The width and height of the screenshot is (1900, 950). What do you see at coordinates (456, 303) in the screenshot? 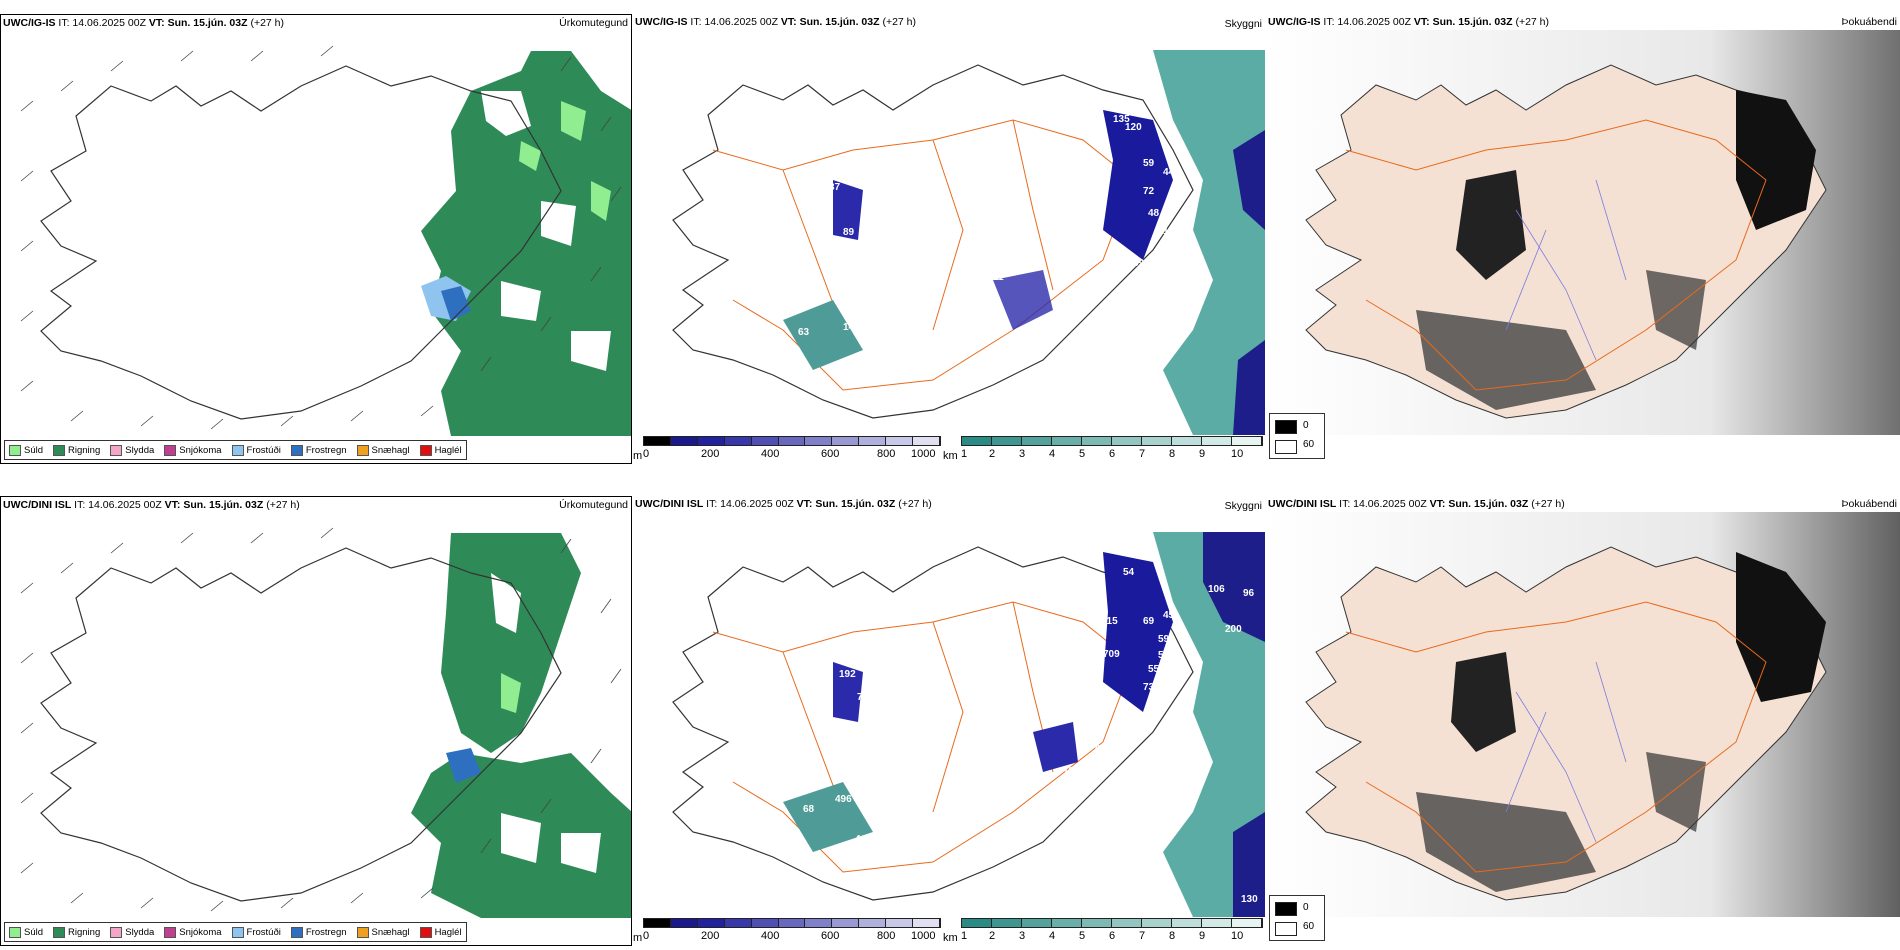
I see `freezing-rain-area` at bounding box center [456, 303].